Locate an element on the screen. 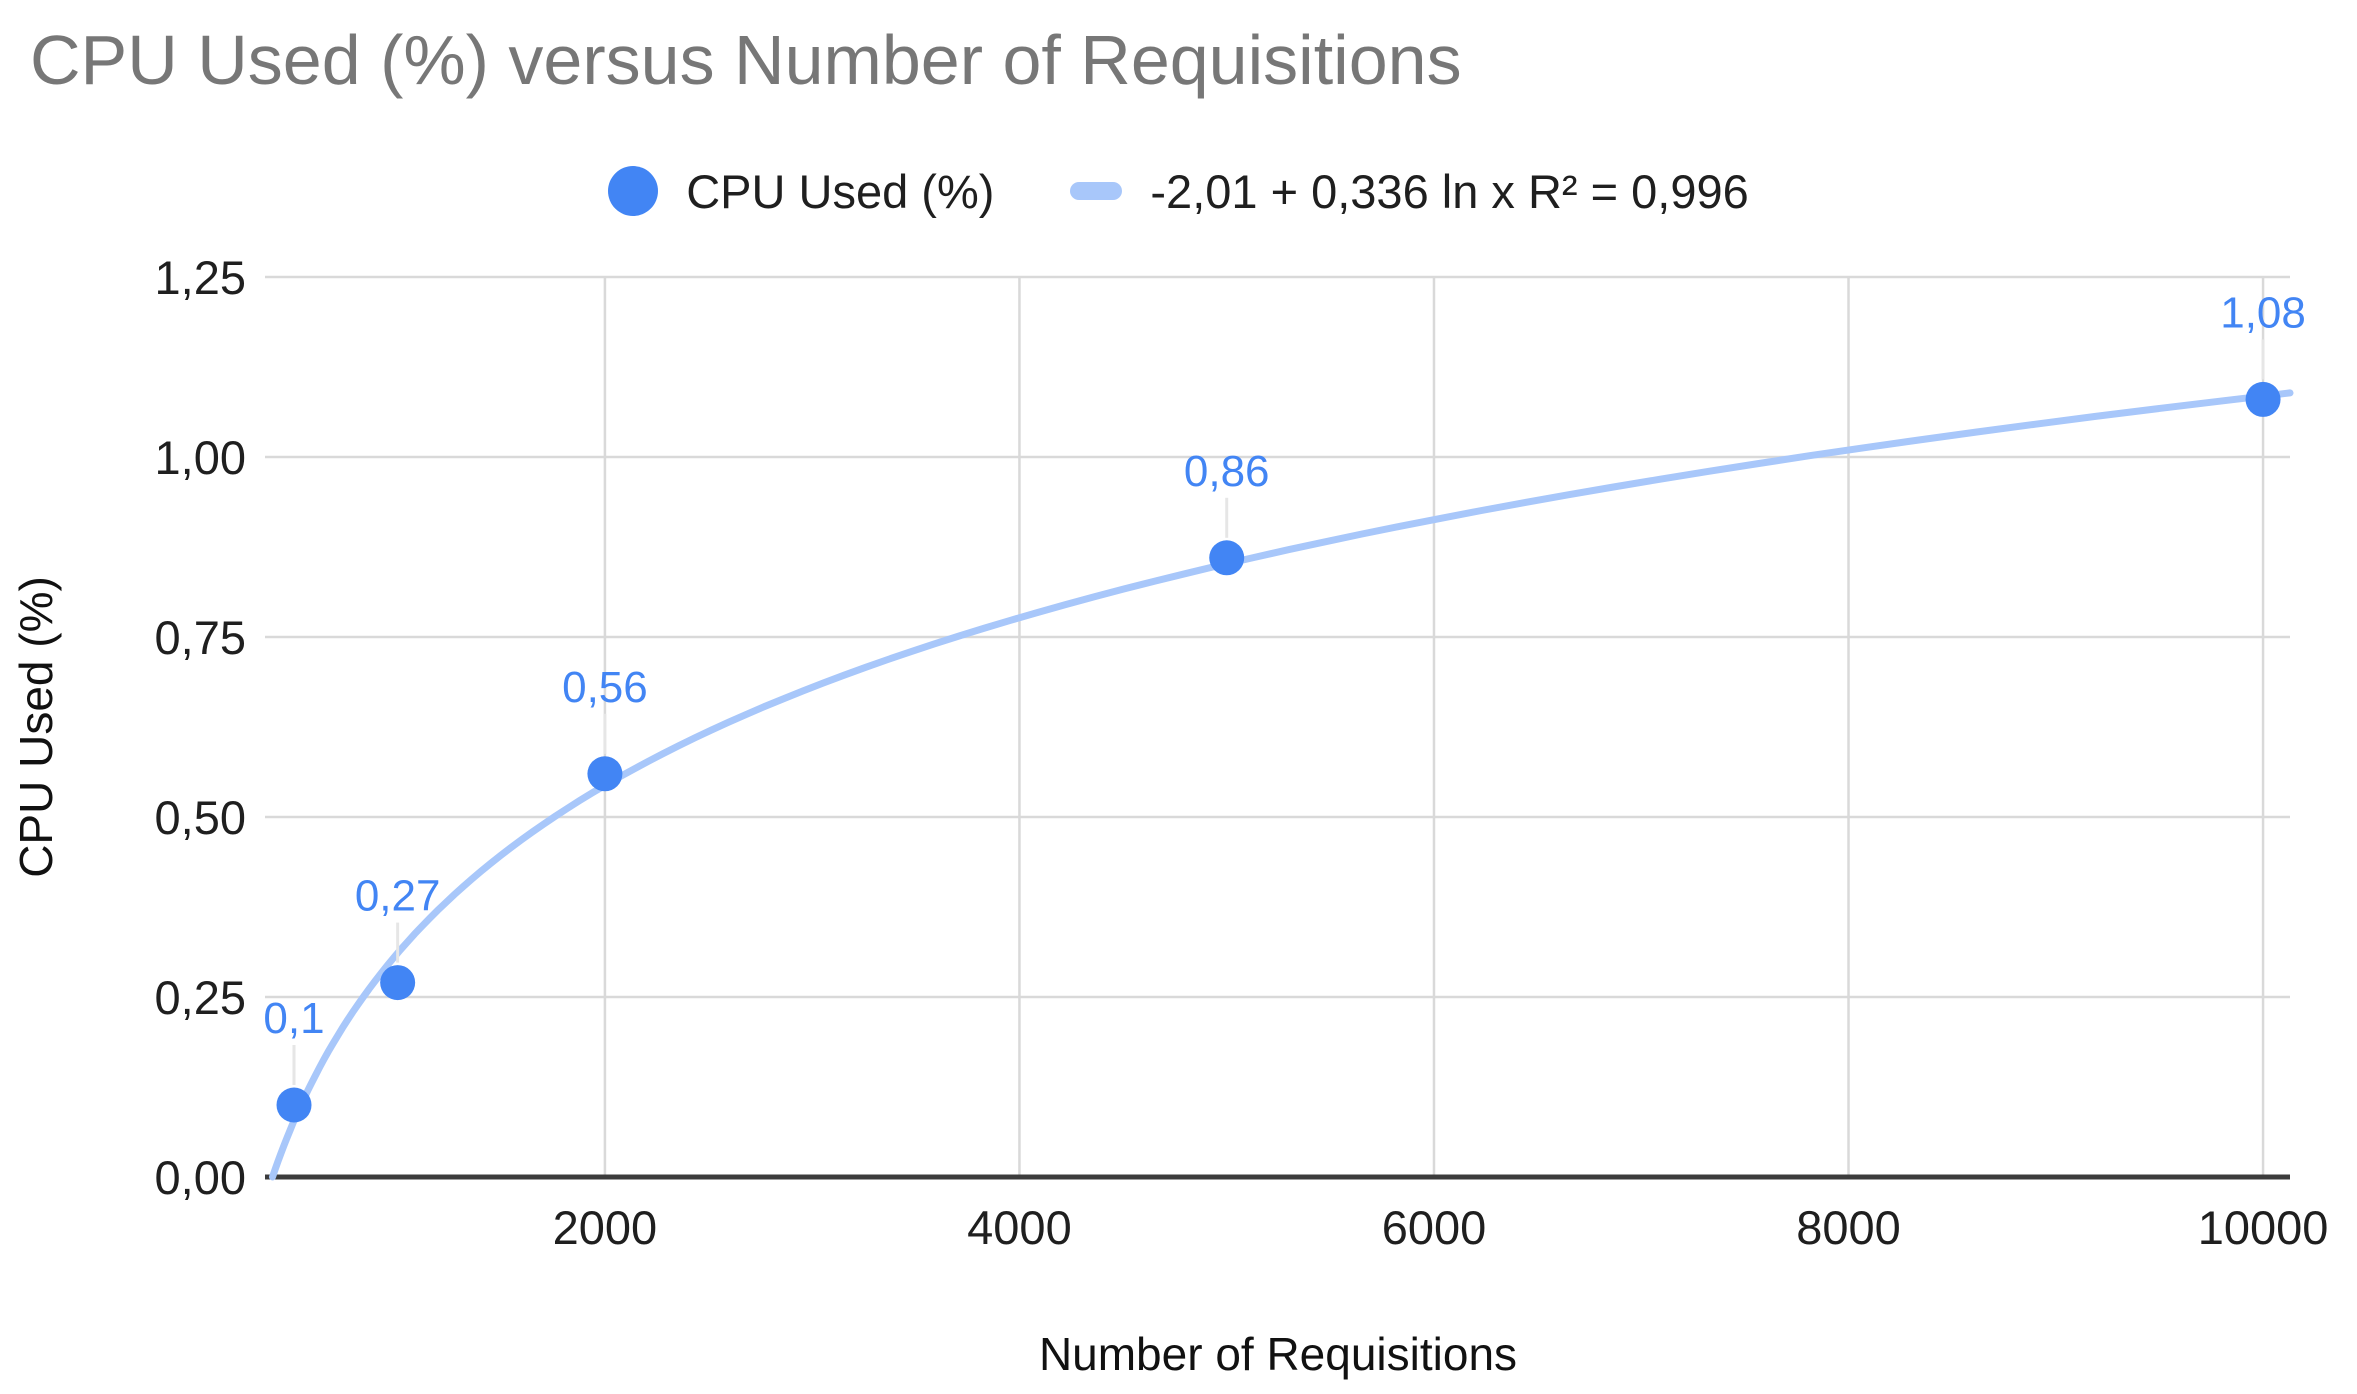  x-tick-label: 10000 is located at coordinates (2263, 1227).